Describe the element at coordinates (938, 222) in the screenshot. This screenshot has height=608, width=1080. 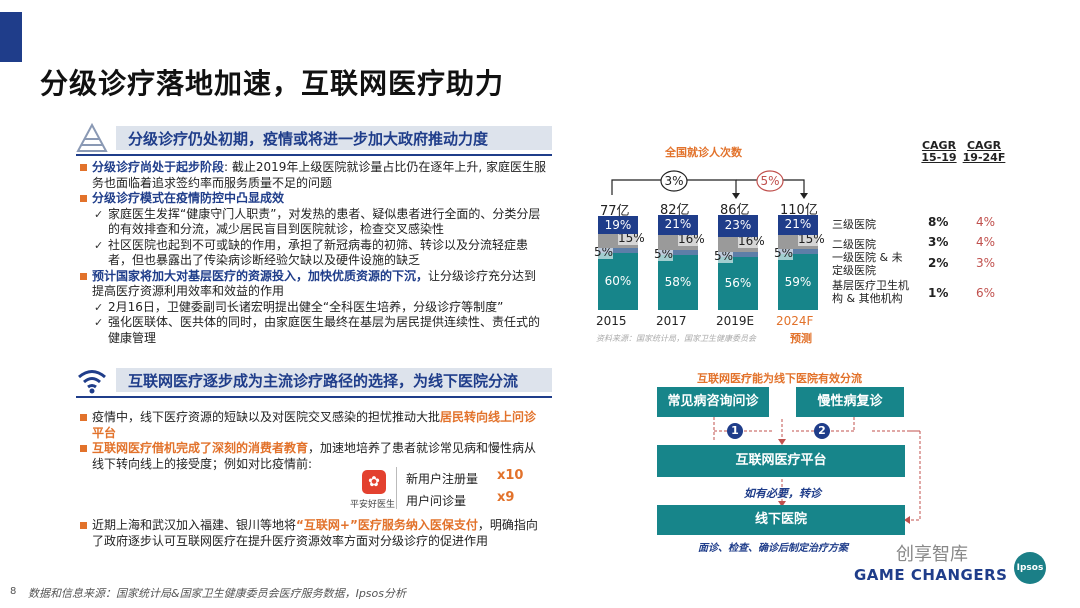
I see `cagr-1-a: 8%` at that location.